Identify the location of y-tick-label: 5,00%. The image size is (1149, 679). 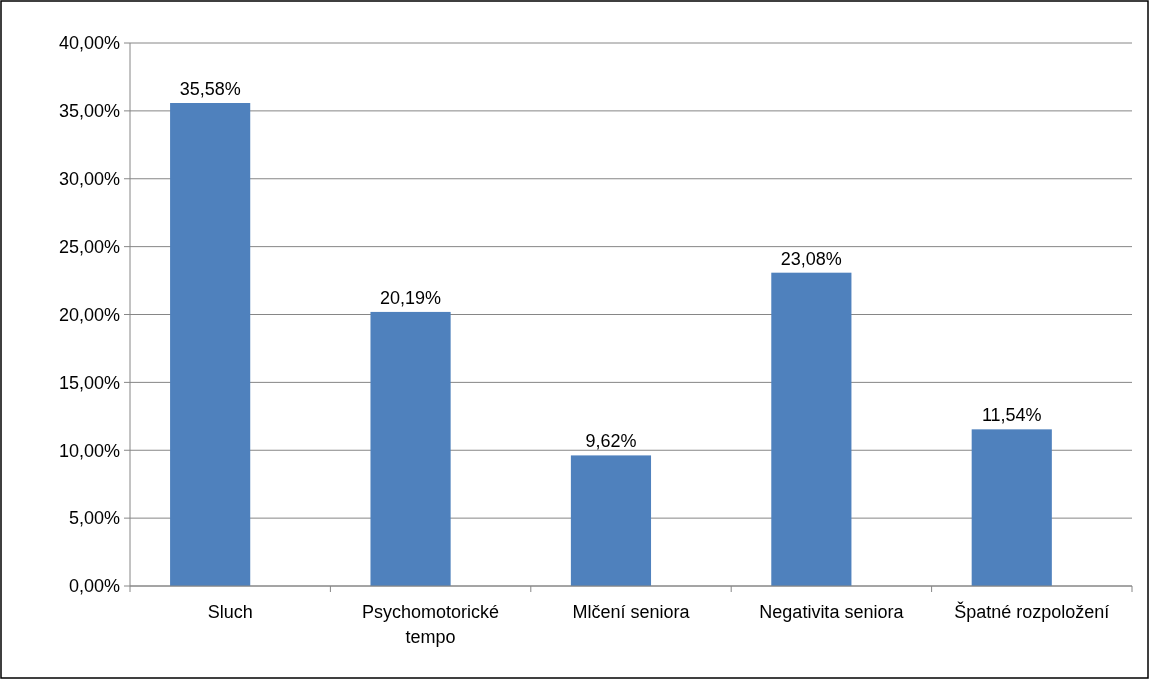
(94, 518).